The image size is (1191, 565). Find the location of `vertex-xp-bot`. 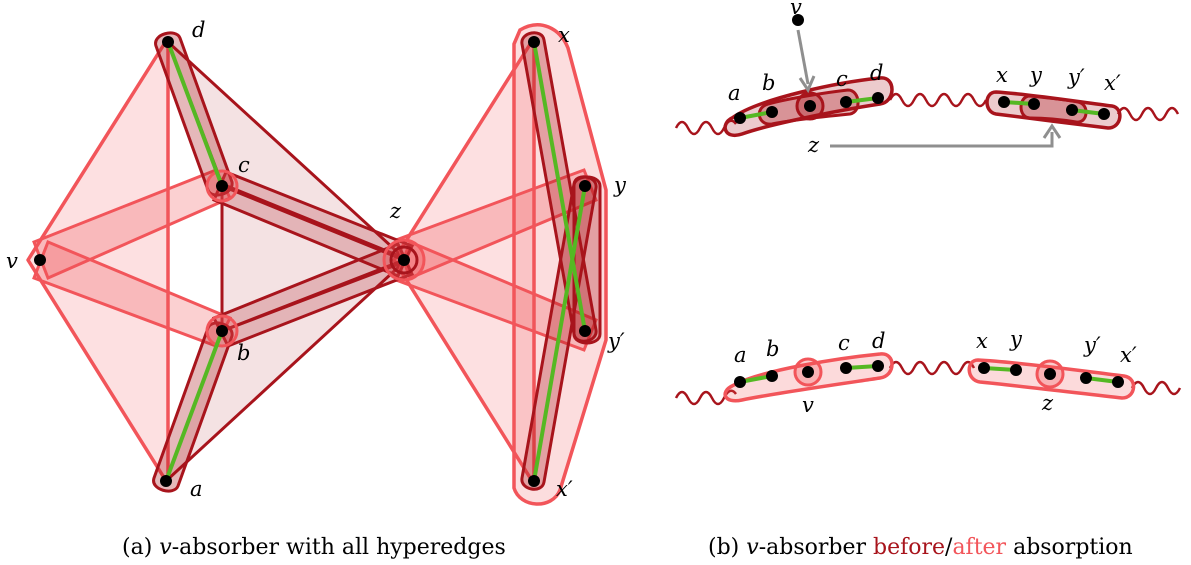

vertex-xp-bot is located at coordinates (1118, 382).